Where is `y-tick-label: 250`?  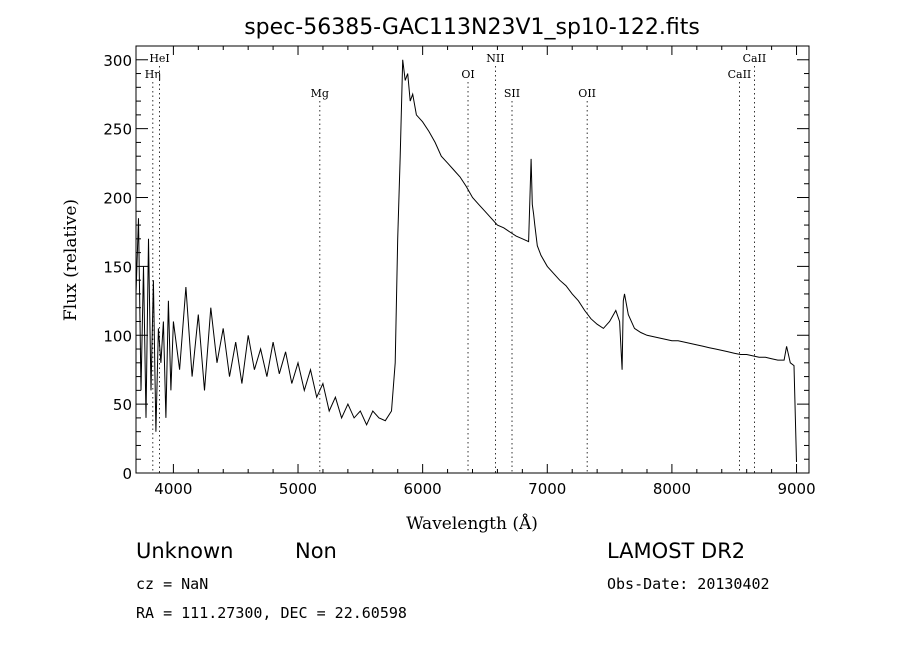 y-tick-label: 250 is located at coordinates (117, 130).